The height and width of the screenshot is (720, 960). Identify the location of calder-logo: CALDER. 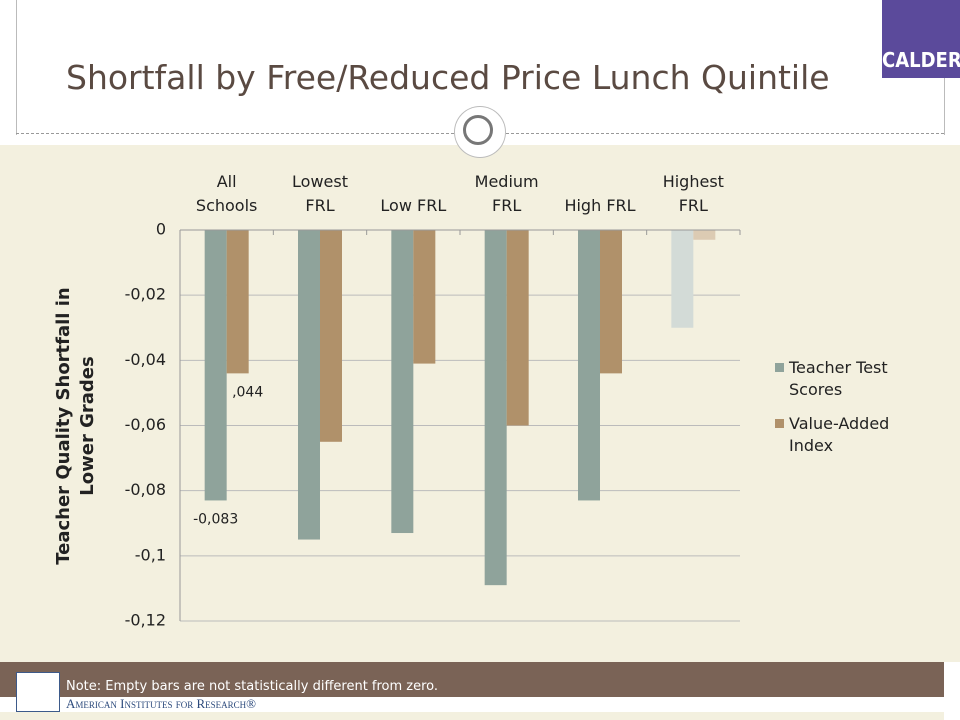
(921, 39).